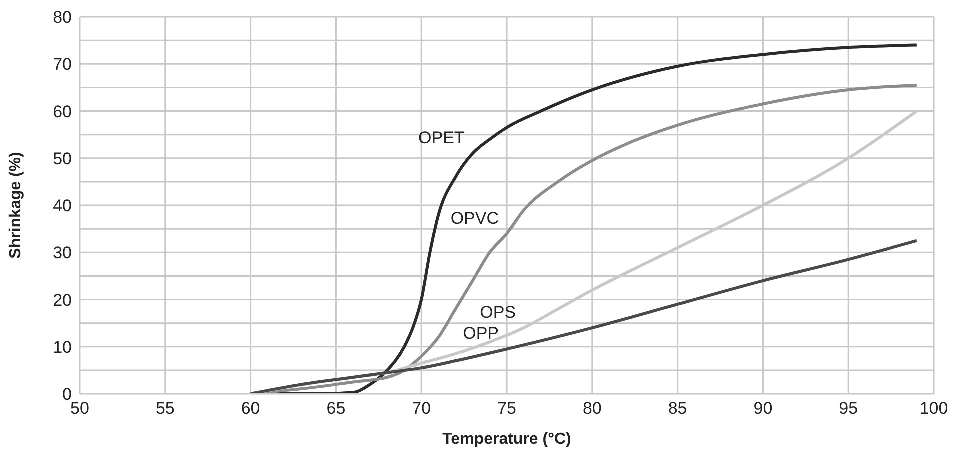 The width and height of the screenshot is (964, 459). Describe the element at coordinates (62, 347) in the screenshot. I see `y-tick-label: 10` at that location.